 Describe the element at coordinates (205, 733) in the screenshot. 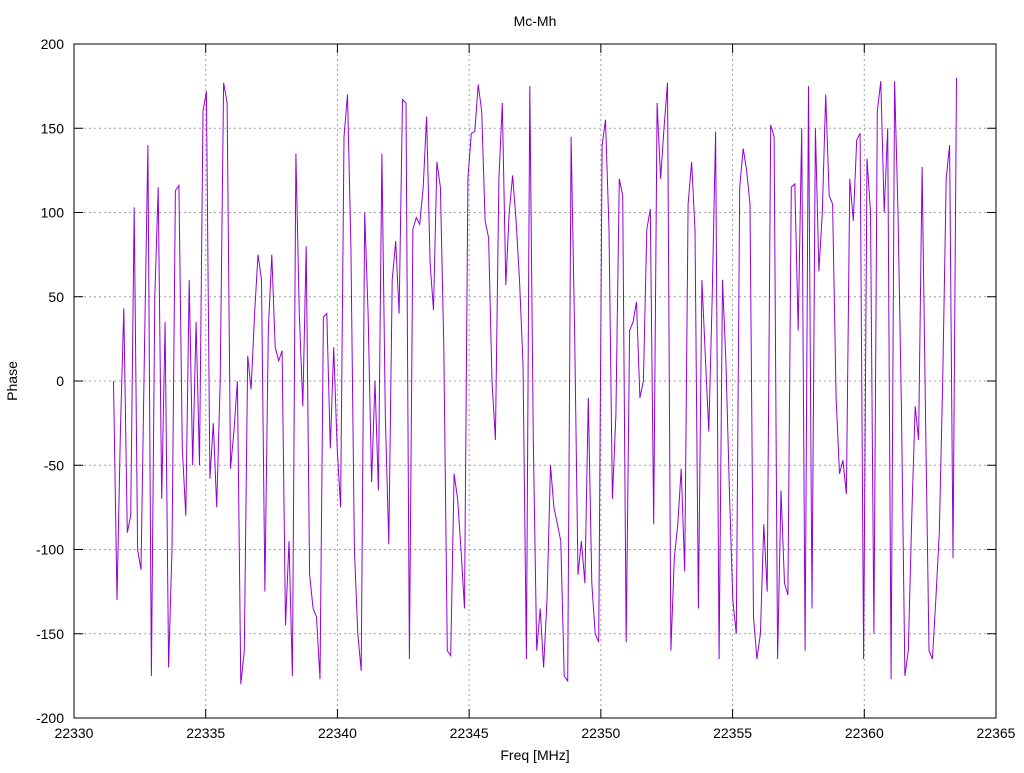

I see `x-tick-label: 22335` at that location.